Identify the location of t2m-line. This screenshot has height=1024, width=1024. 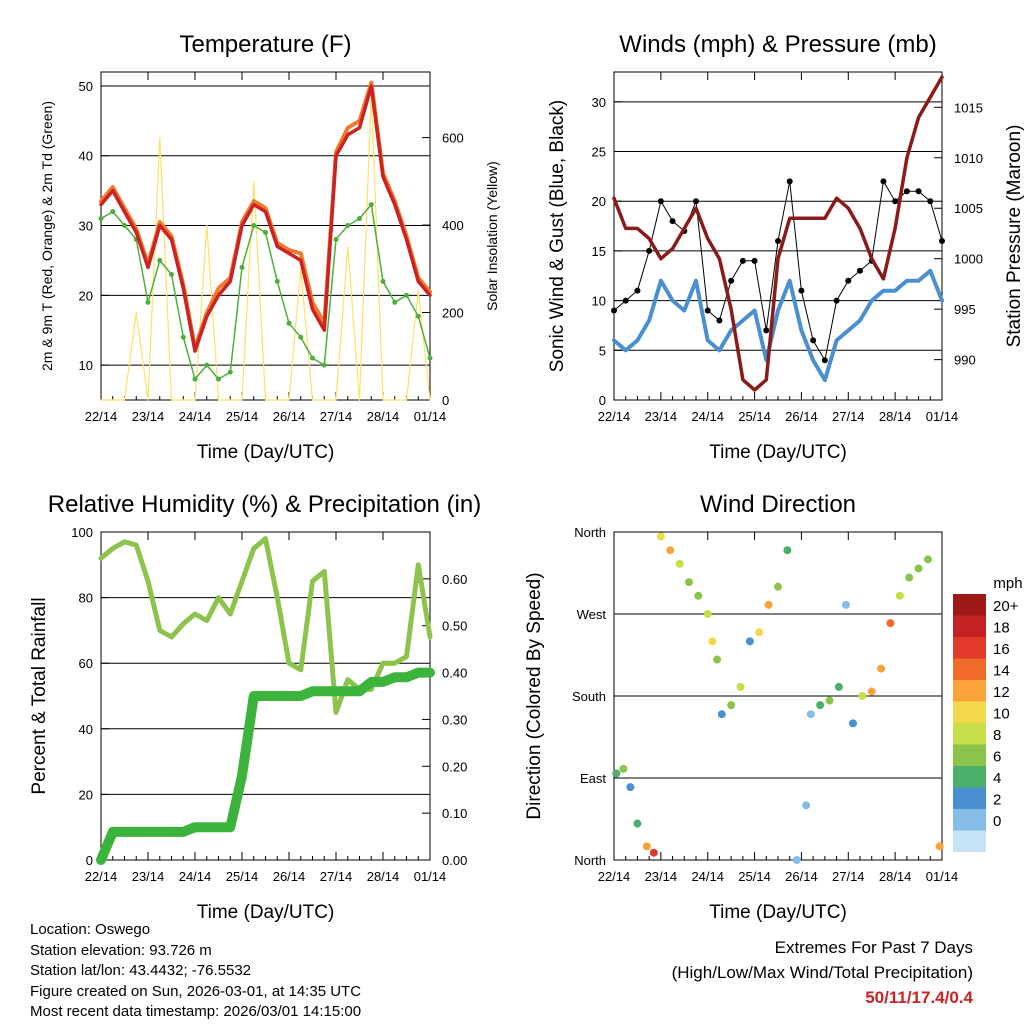
(265, 218).